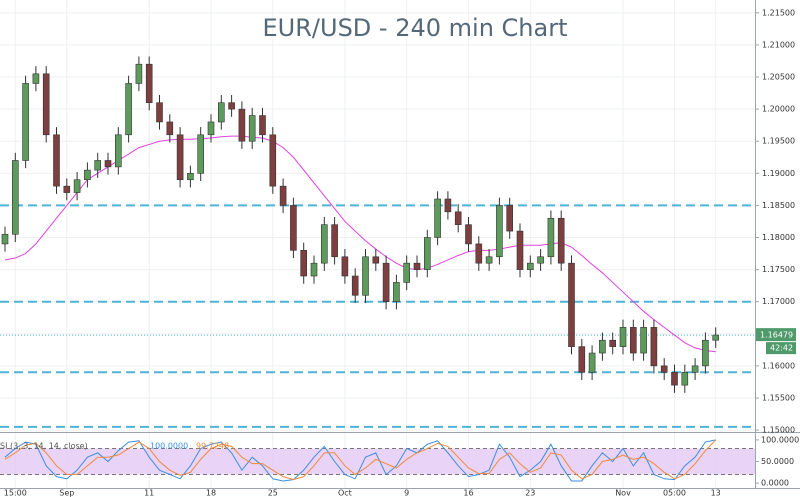 This screenshot has width=800, height=497. I want to click on y-tick-label: 1.18500, so click(778, 205).